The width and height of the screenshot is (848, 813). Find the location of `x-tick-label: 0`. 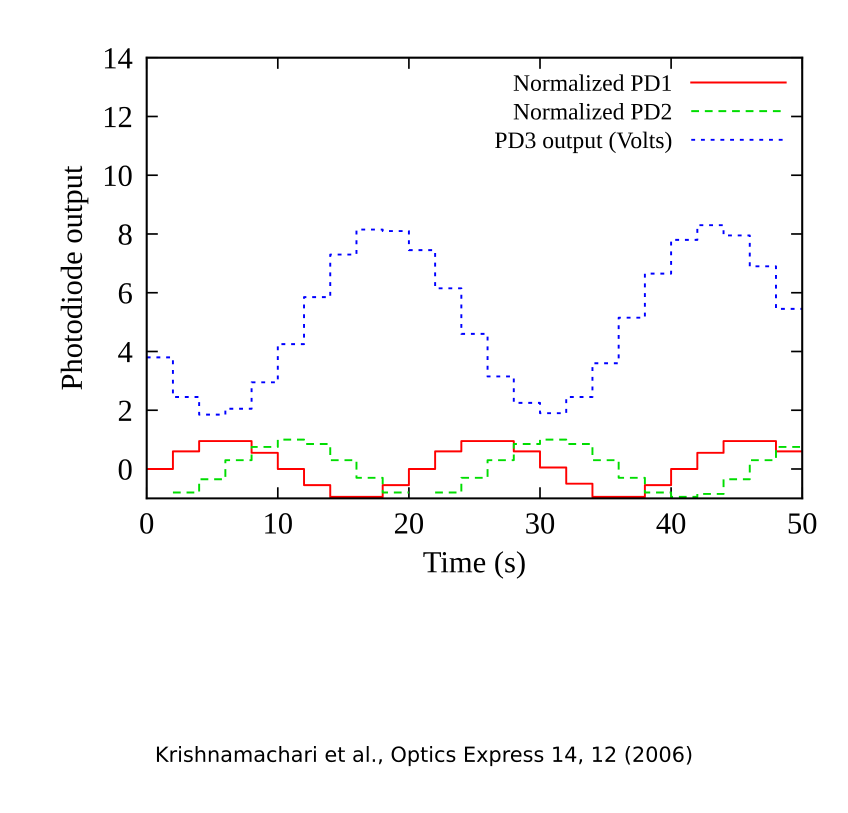

x-tick-label: 0 is located at coordinates (147, 523).